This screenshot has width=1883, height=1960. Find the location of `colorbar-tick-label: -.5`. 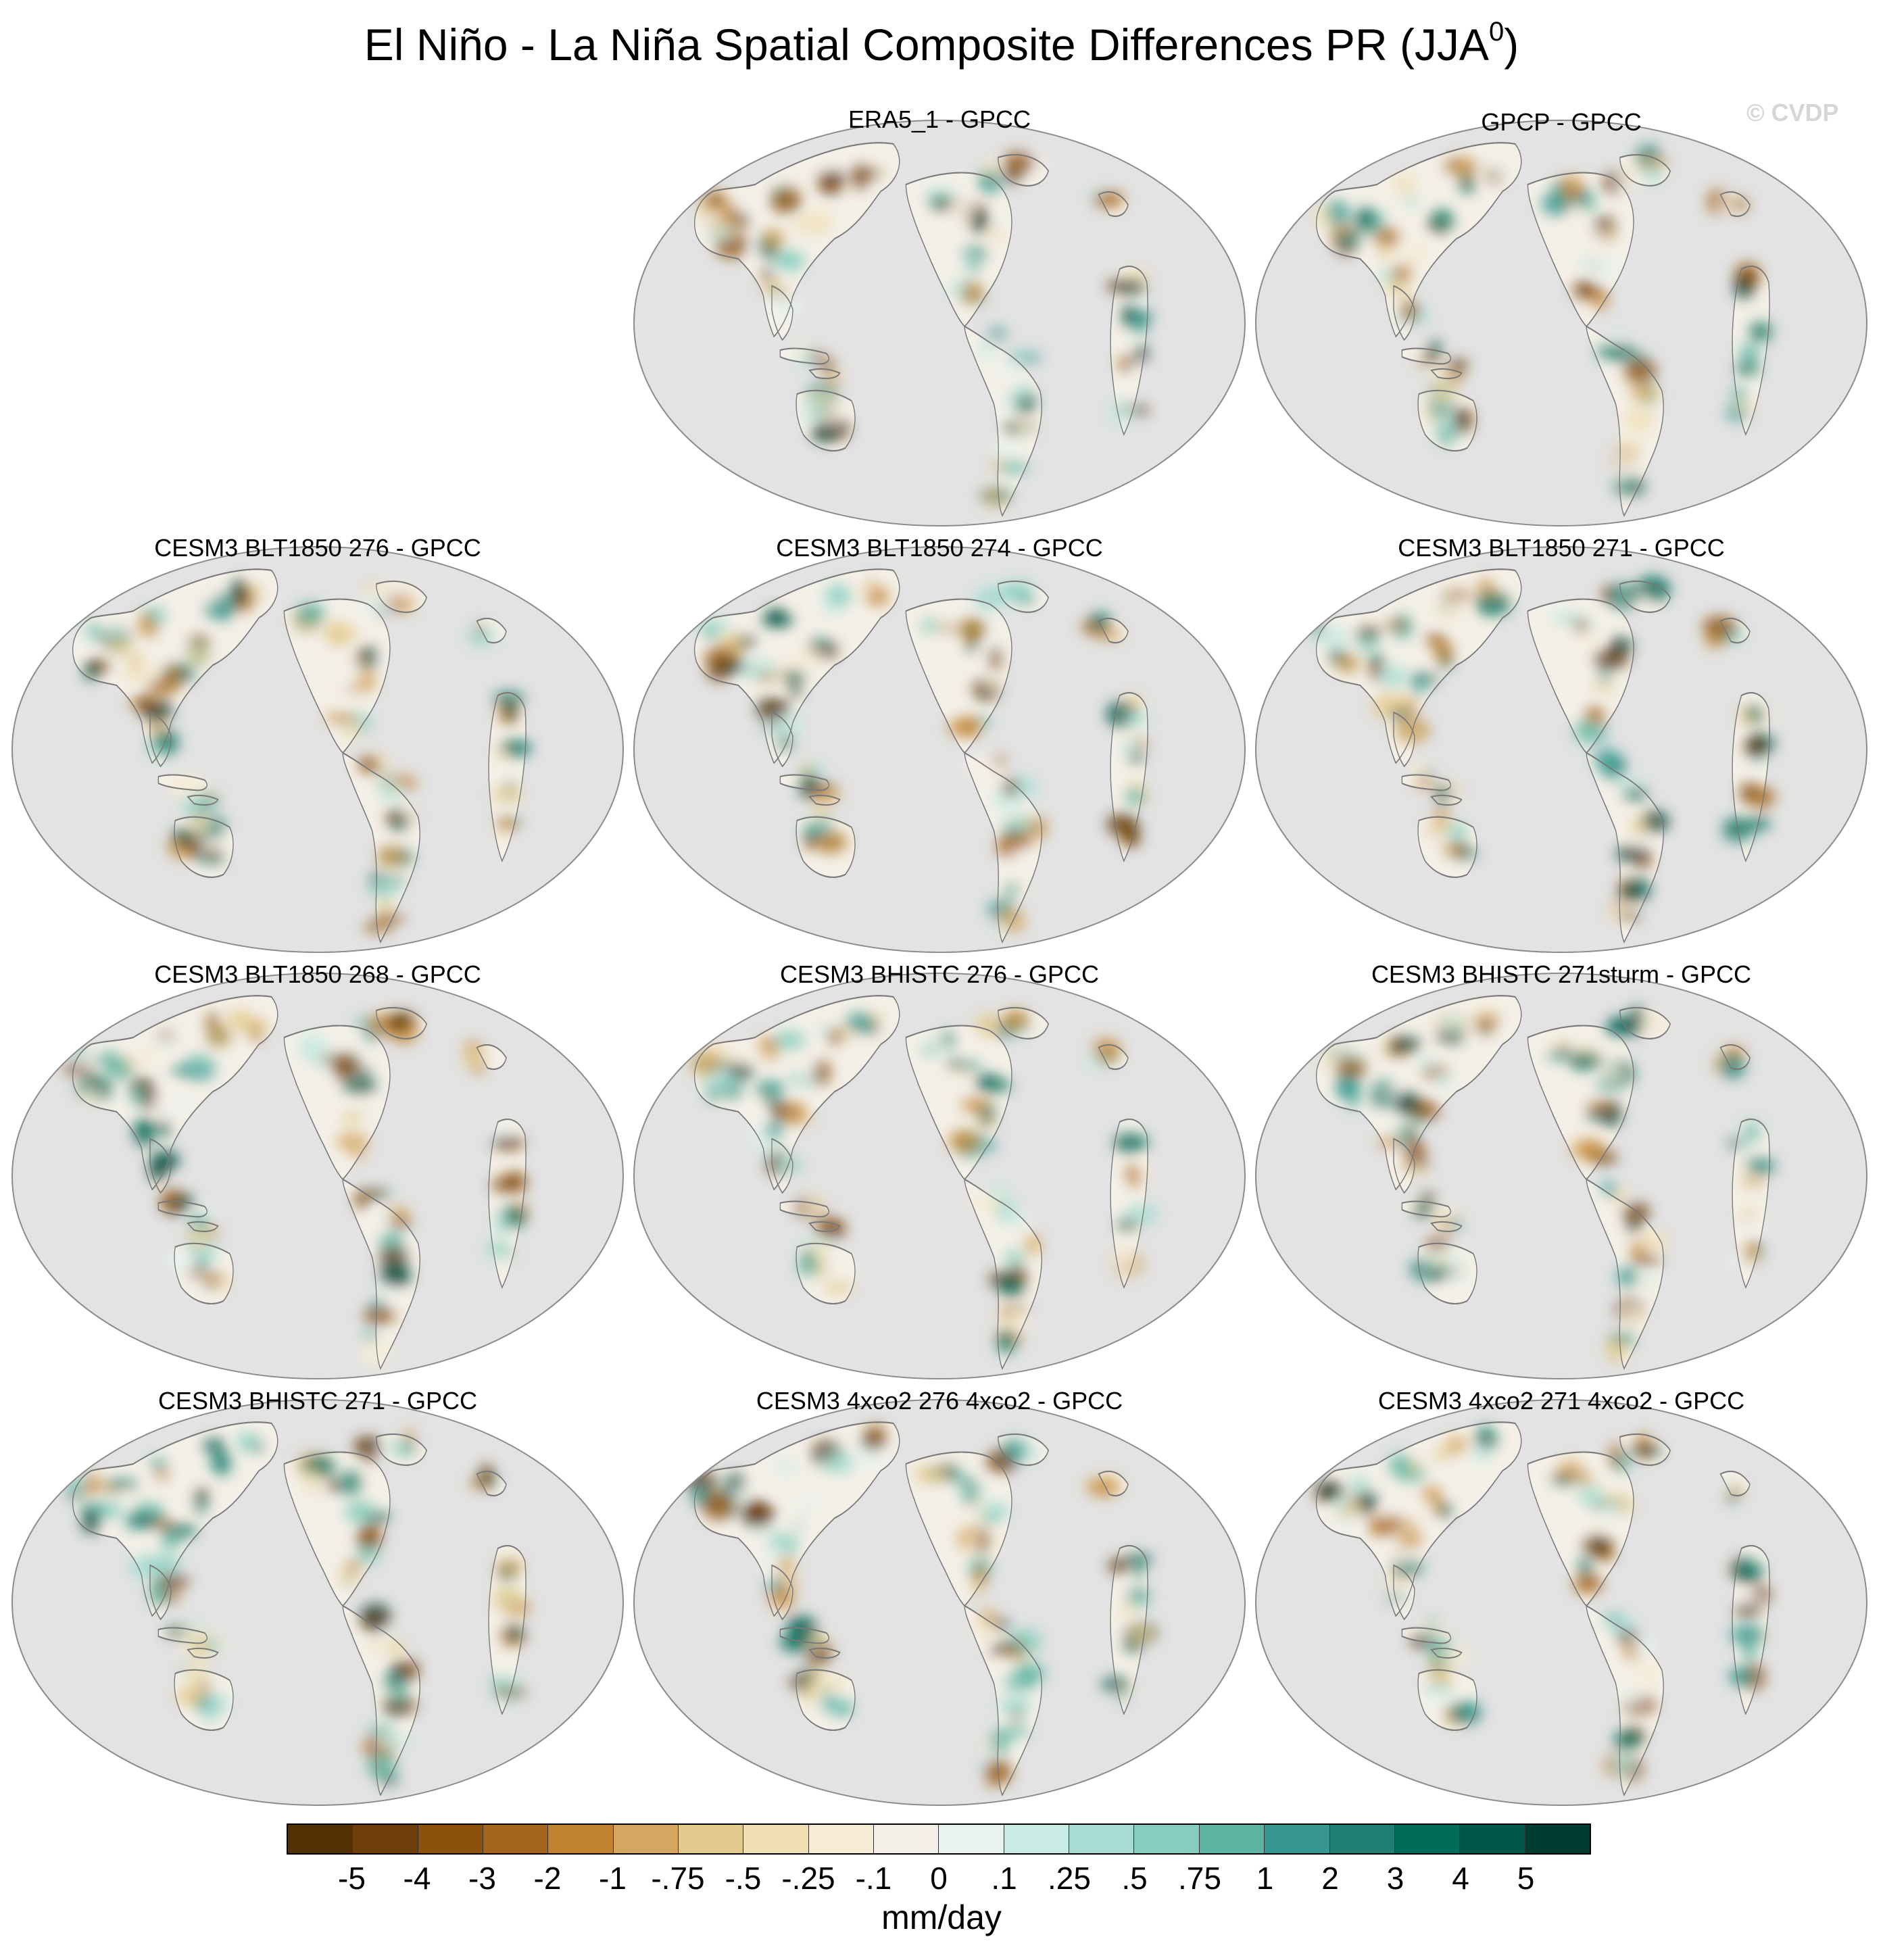

colorbar-tick-label: -.5 is located at coordinates (743, 1878).